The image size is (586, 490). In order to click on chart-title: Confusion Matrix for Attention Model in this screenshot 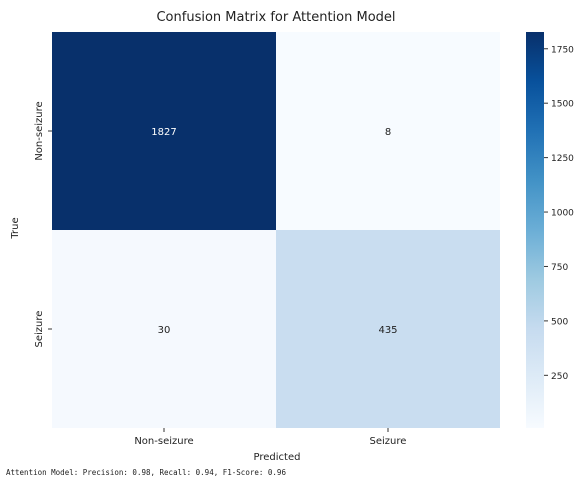, I will do `click(275, 17)`.